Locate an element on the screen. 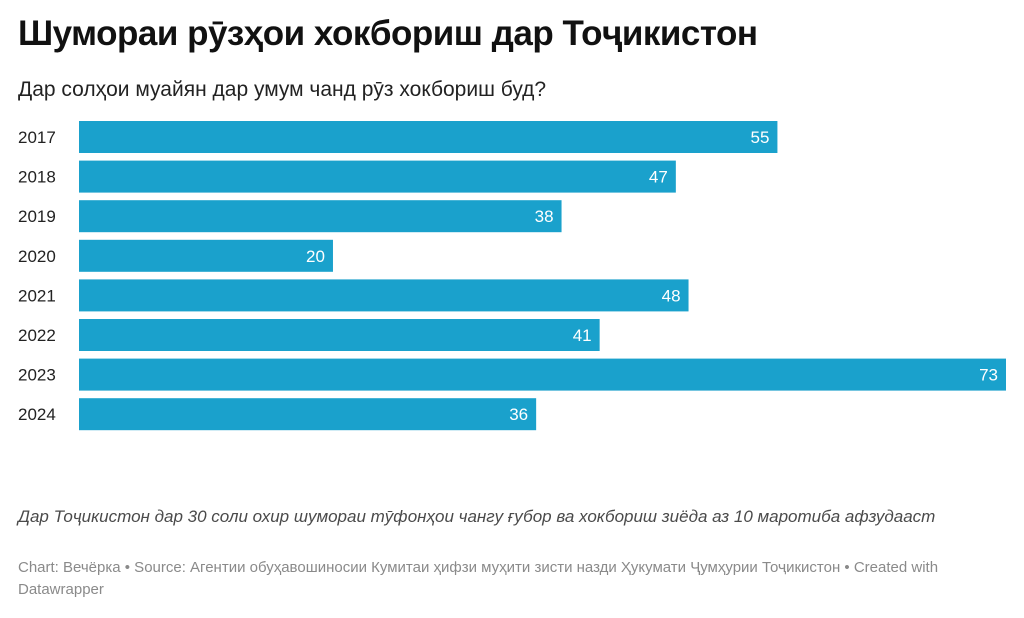  category-label: 2024 is located at coordinates (37, 414).